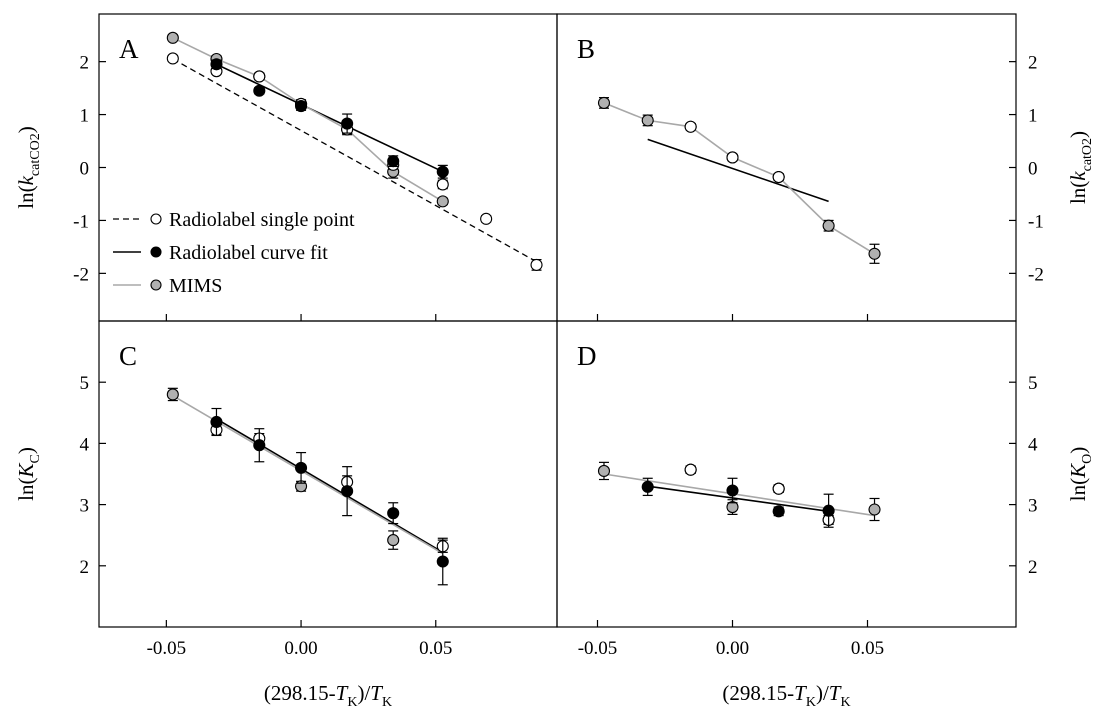 The width and height of the screenshot is (1101, 713). I want to click on legend-label: Radiolabel single point, so click(262, 220).